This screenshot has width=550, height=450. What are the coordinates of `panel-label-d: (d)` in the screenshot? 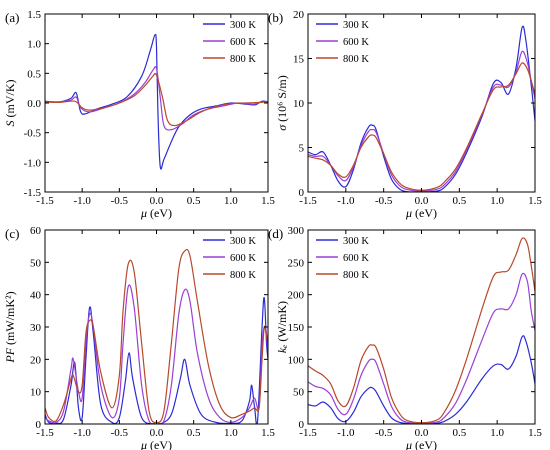 It's located at (275, 233).